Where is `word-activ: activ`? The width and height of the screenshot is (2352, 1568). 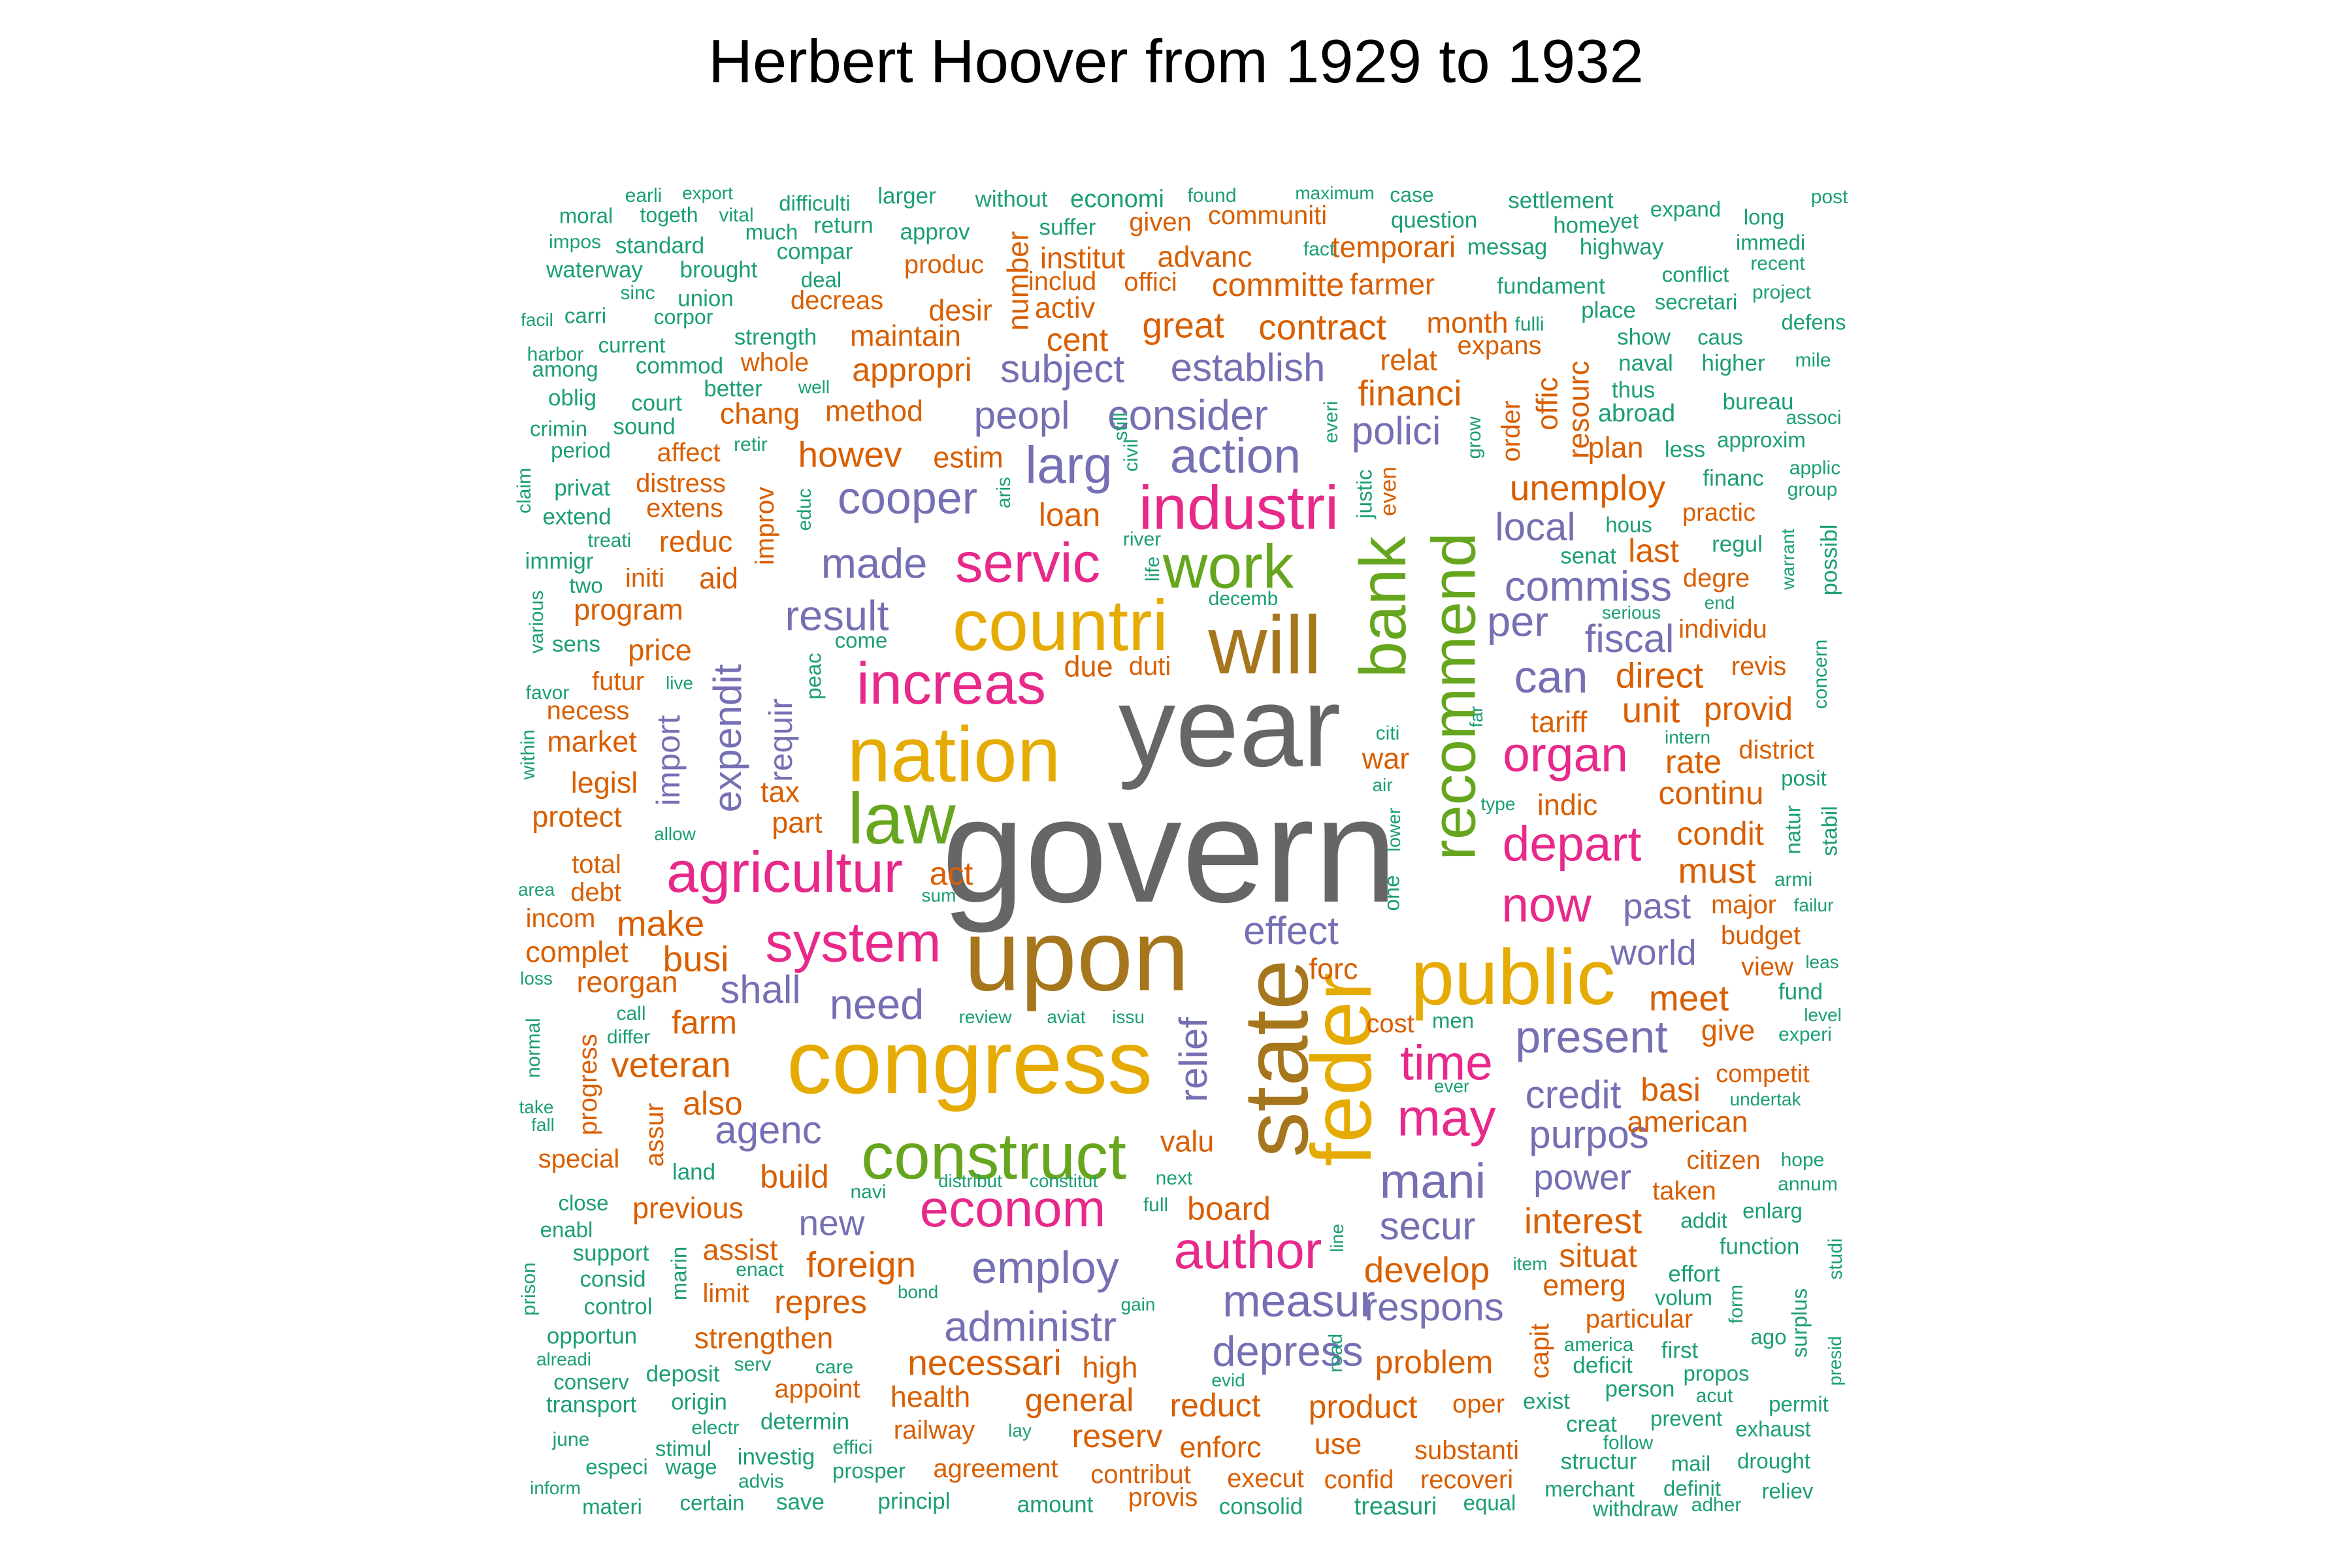 word-activ: activ is located at coordinates (1065, 308).